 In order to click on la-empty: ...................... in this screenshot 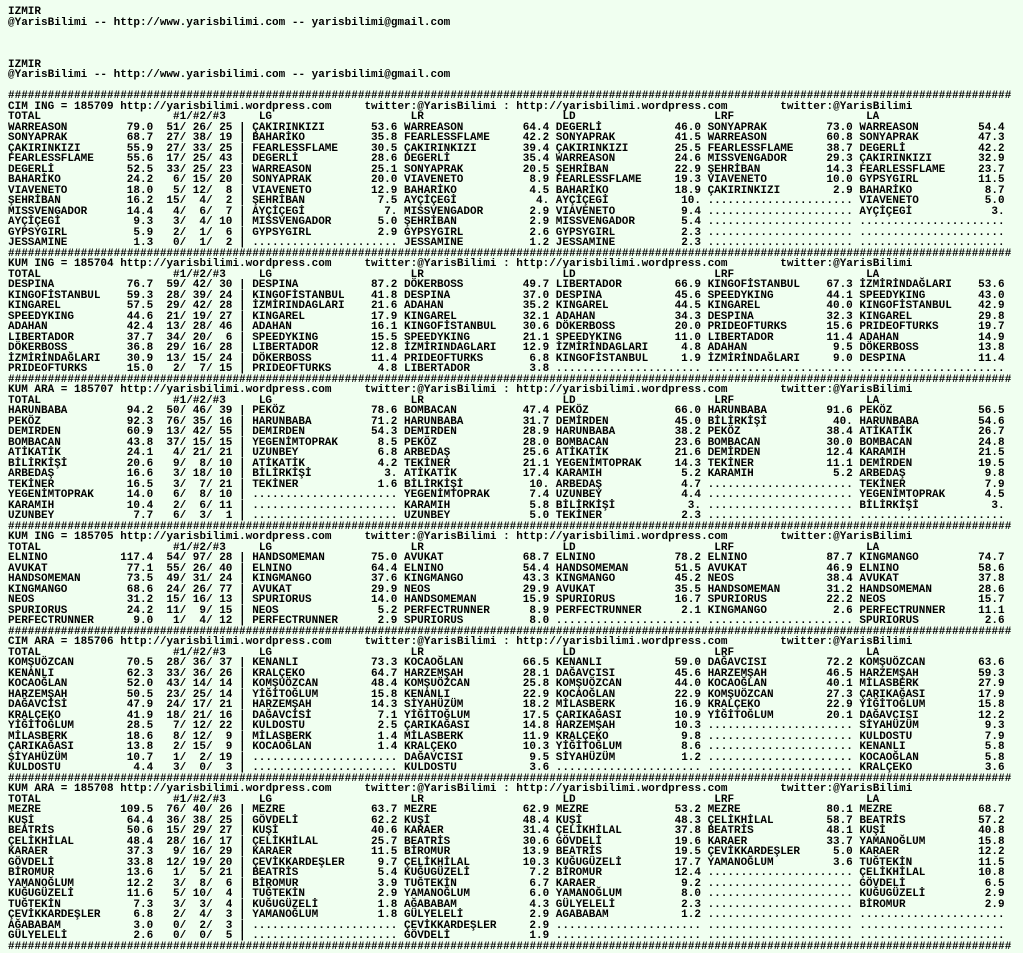, I will do `click(932, 936)`.